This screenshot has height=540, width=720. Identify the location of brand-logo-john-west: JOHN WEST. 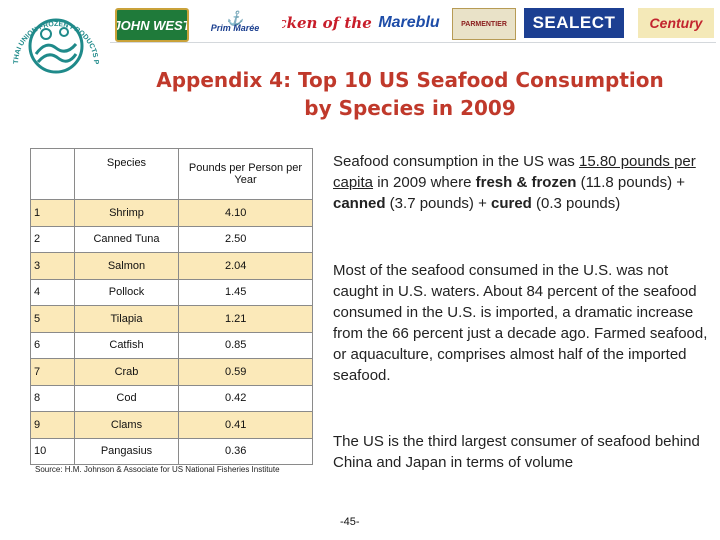
(152, 25).